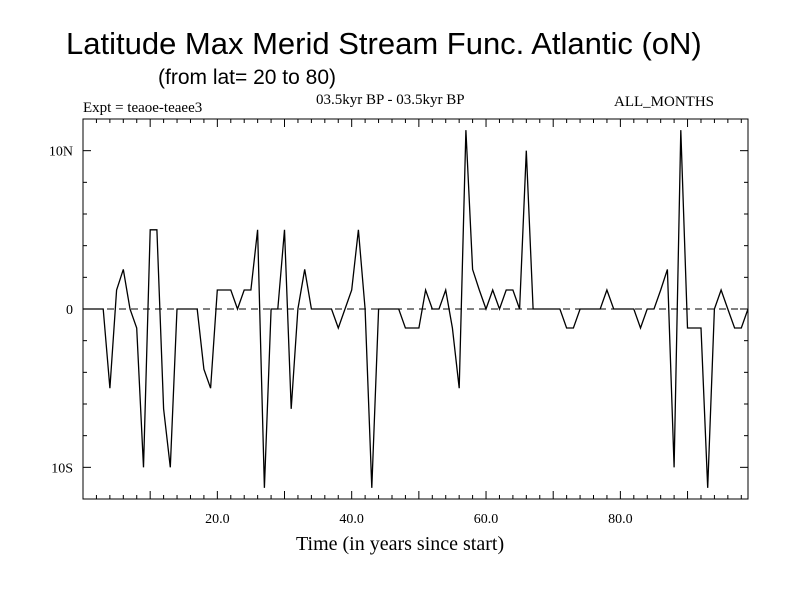 This screenshot has width=800, height=600. What do you see at coordinates (62, 468) in the screenshot?
I see `y-tick-label: 10S` at bounding box center [62, 468].